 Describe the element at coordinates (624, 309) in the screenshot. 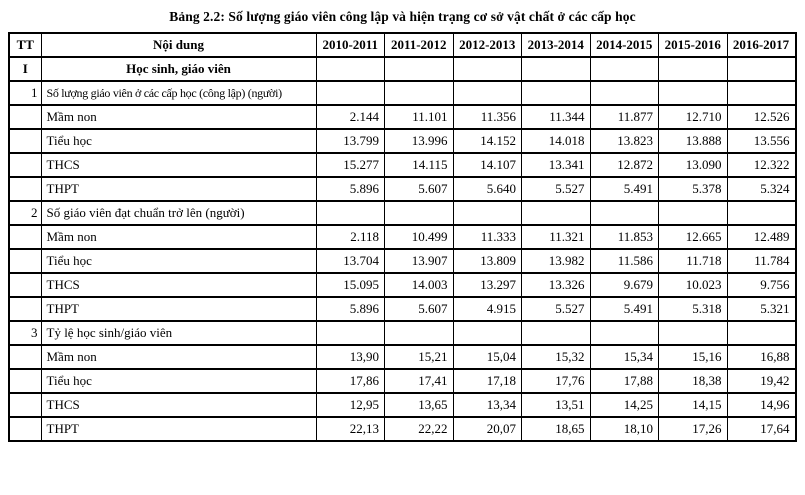

I see `cell-value: 5.491` at that location.